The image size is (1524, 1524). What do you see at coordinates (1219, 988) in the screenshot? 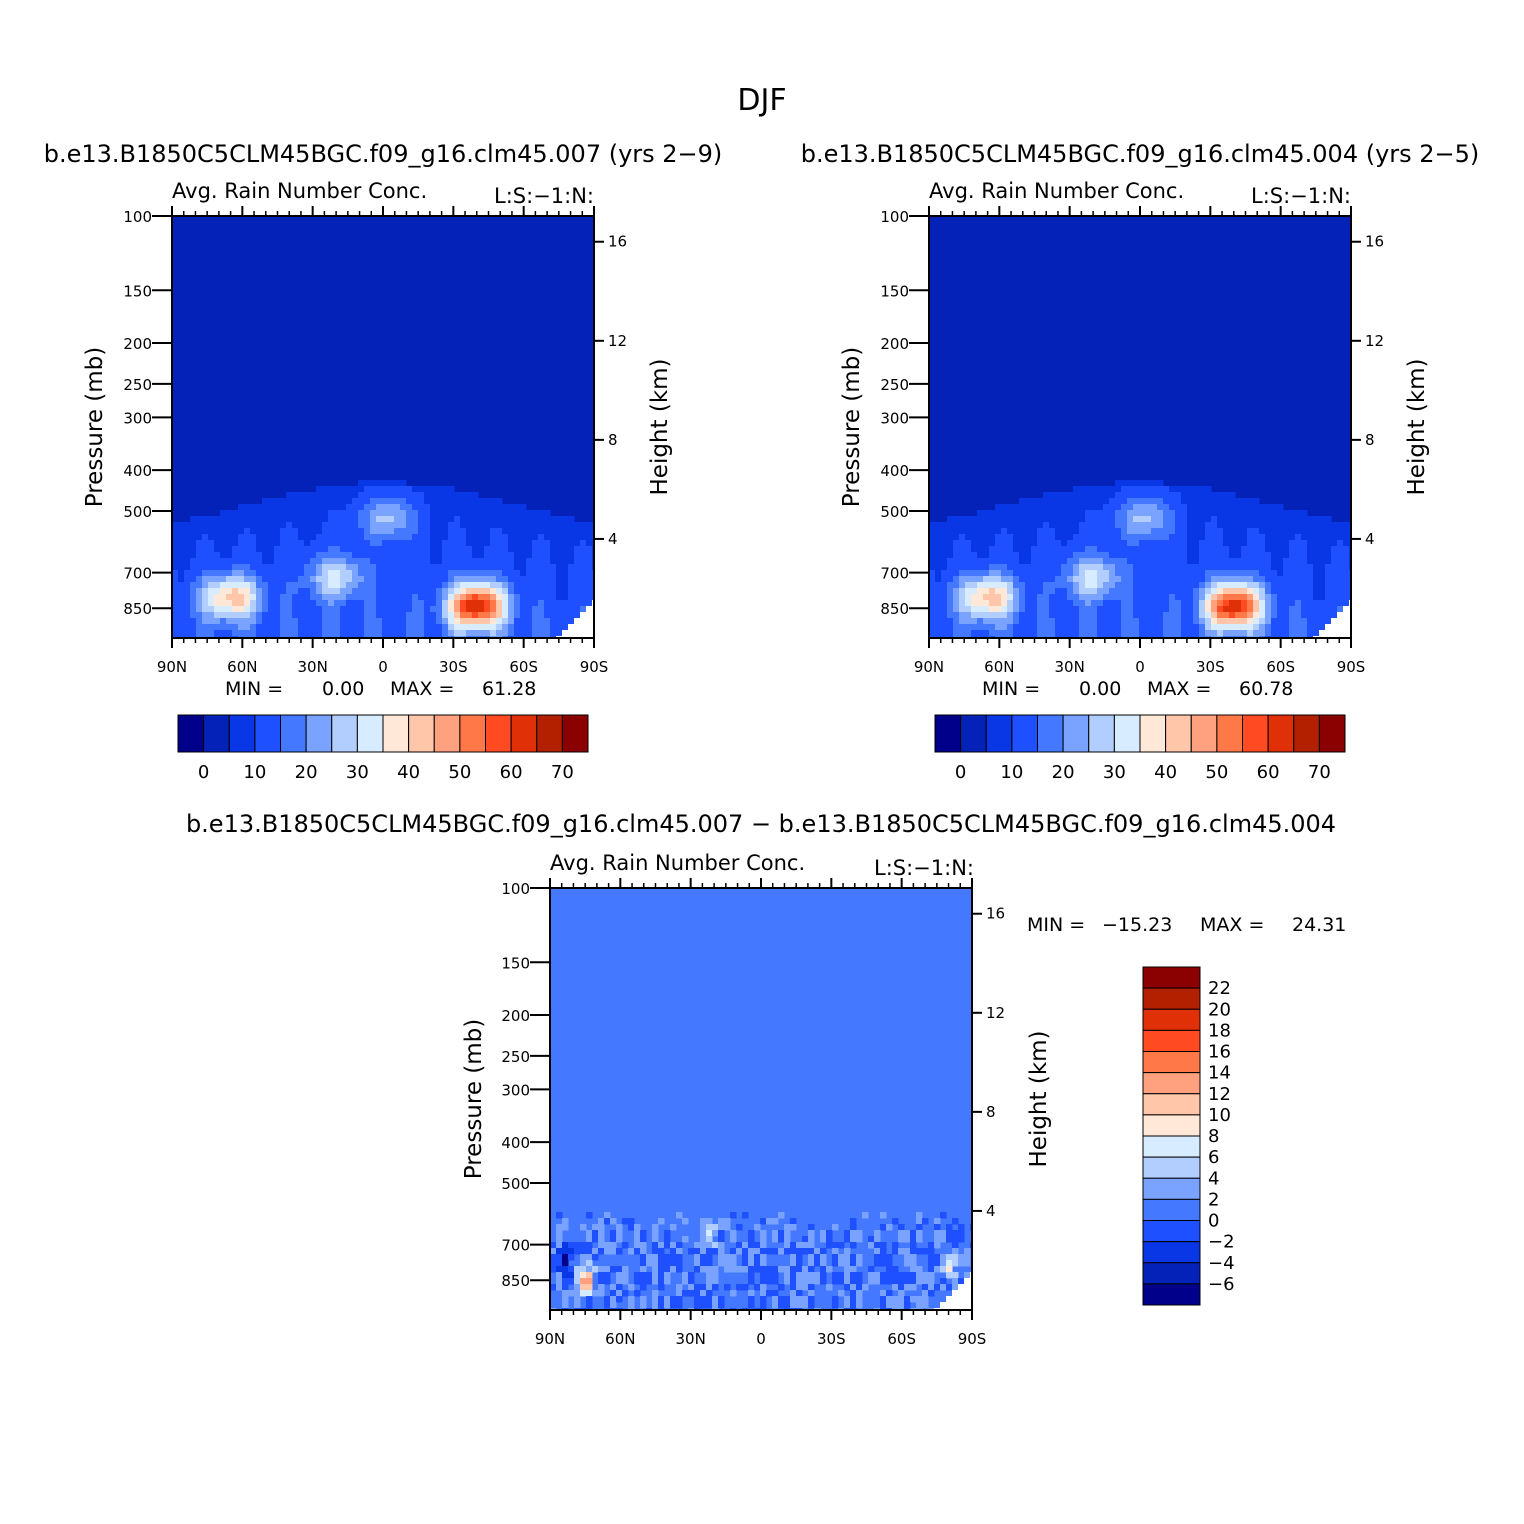
I see `colorbar-label: 22` at bounding box center [1219, 988].